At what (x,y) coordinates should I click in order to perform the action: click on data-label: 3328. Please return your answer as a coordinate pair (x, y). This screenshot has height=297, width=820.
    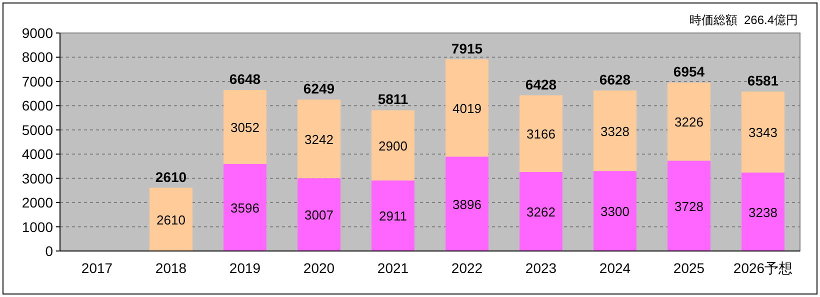
    Looking at the image, I should click on (615, 131).